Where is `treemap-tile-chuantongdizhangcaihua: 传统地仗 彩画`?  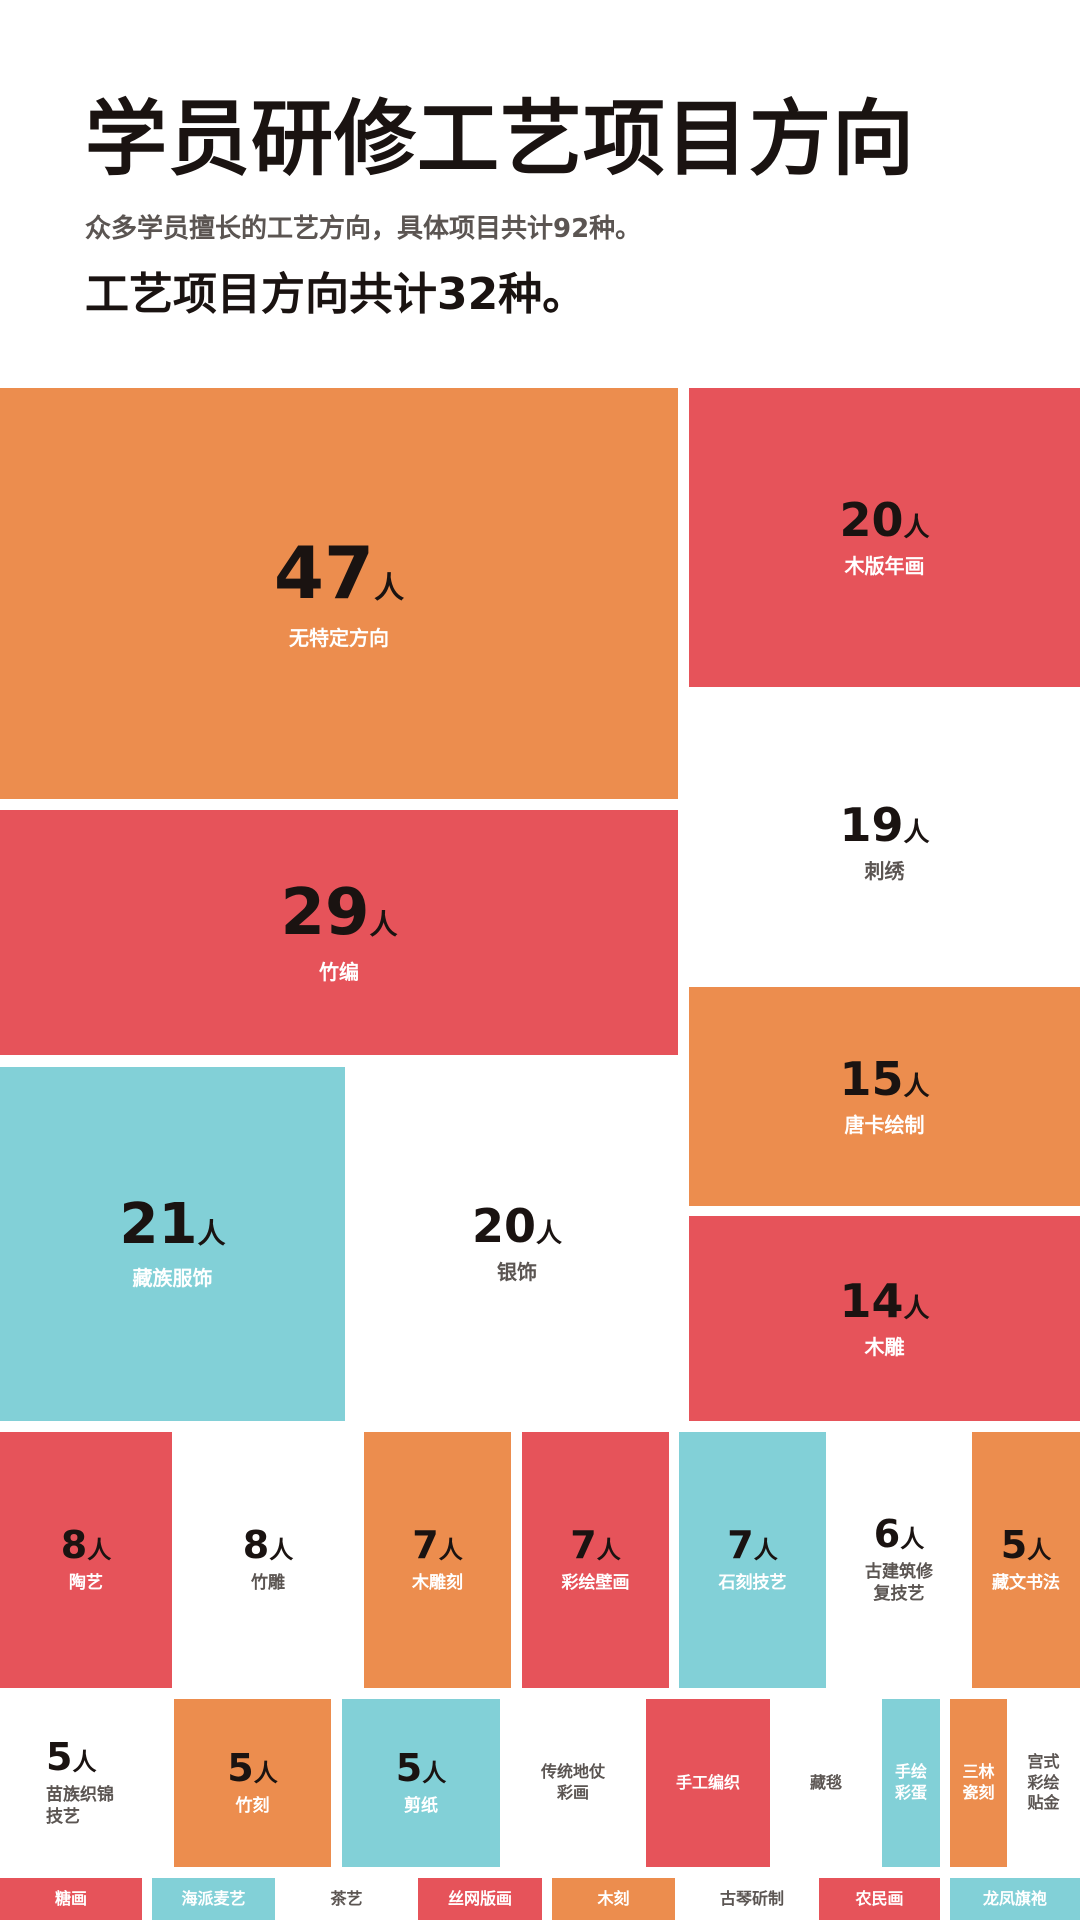 treemap-tile-chuantongdizhangcaihua: 传统地仗 彩画 is located at coordinates (573, 1783).